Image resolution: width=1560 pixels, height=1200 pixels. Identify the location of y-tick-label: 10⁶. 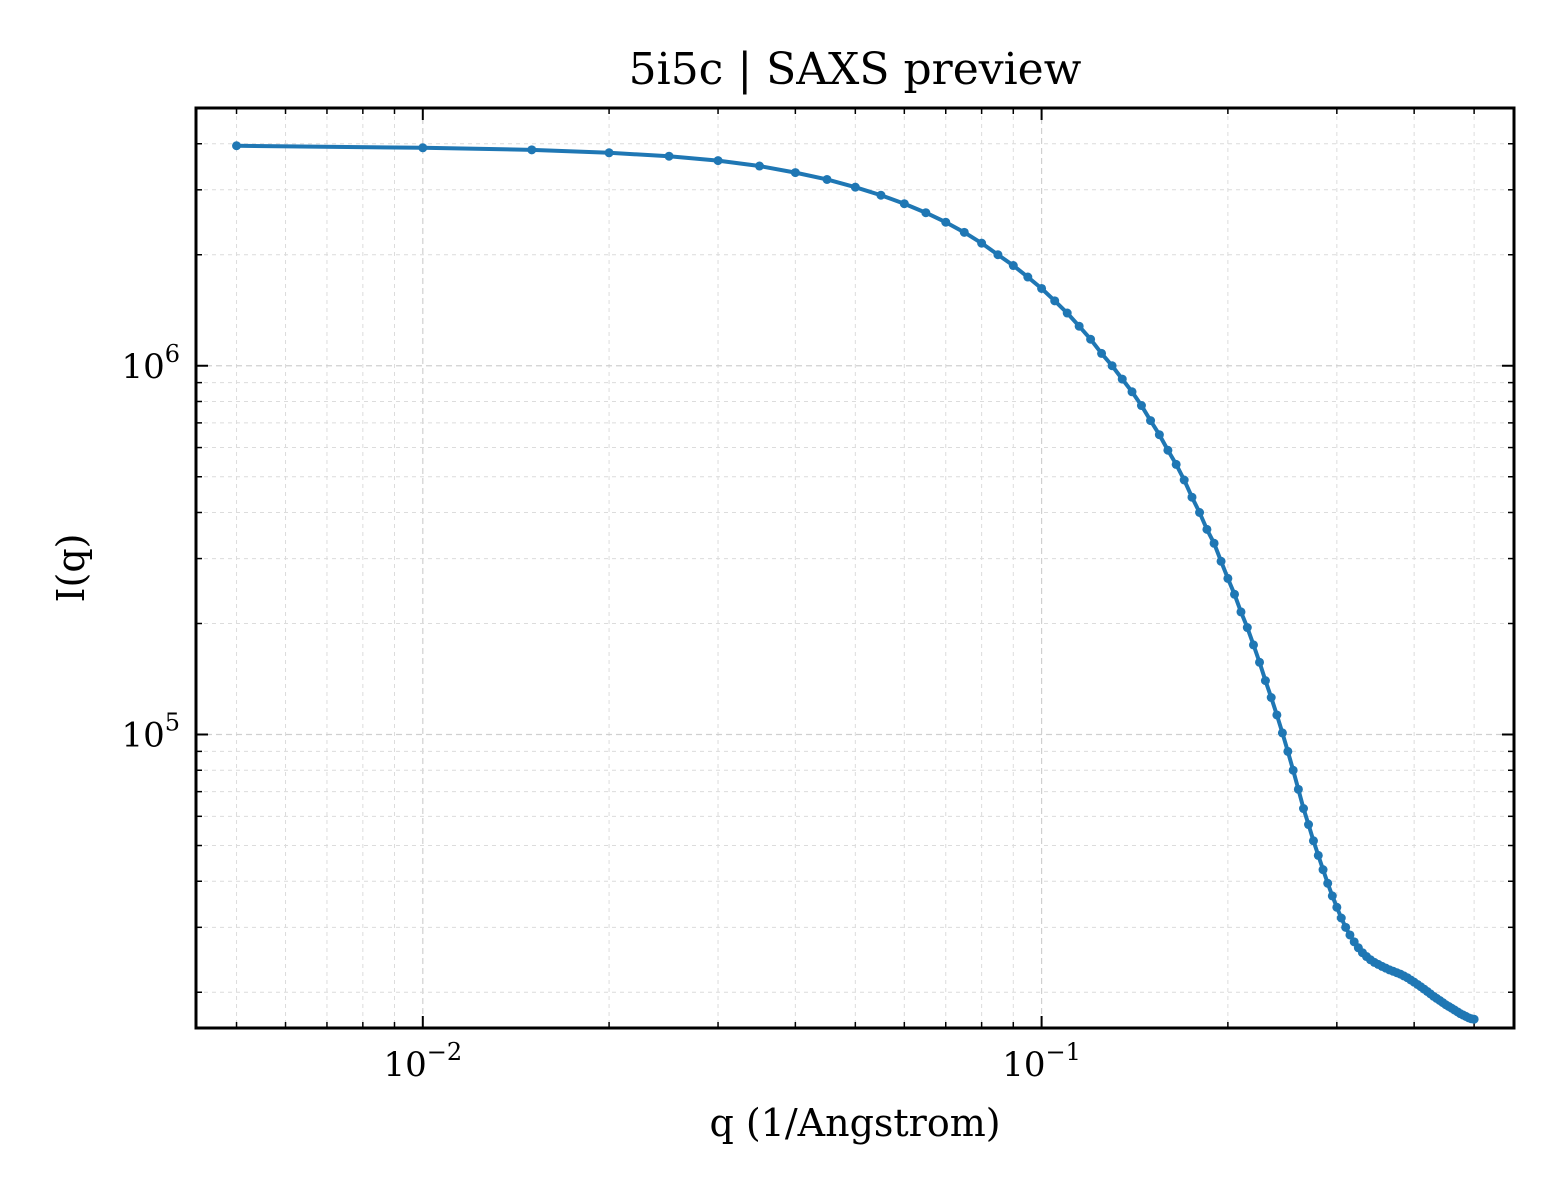
(150, 363).